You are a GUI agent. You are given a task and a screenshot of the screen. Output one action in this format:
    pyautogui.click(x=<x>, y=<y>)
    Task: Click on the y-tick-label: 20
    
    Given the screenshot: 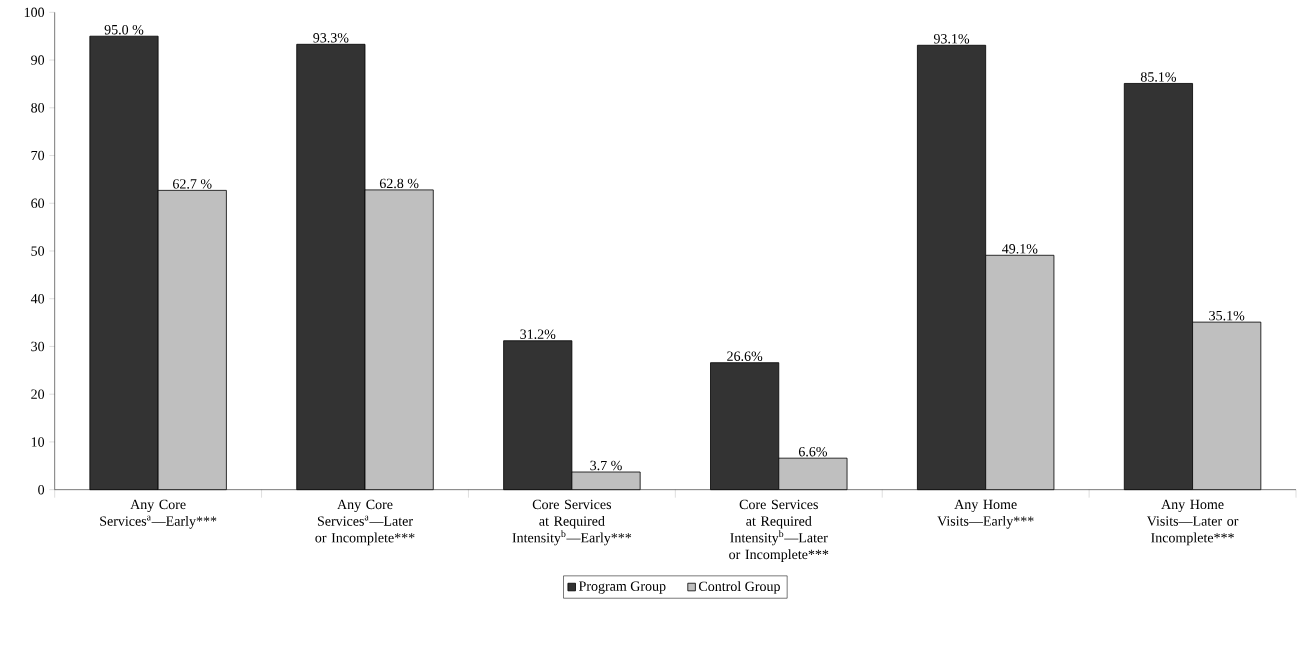 What is the action you would take?
    pyautogui.click(x=38, y=394)
    